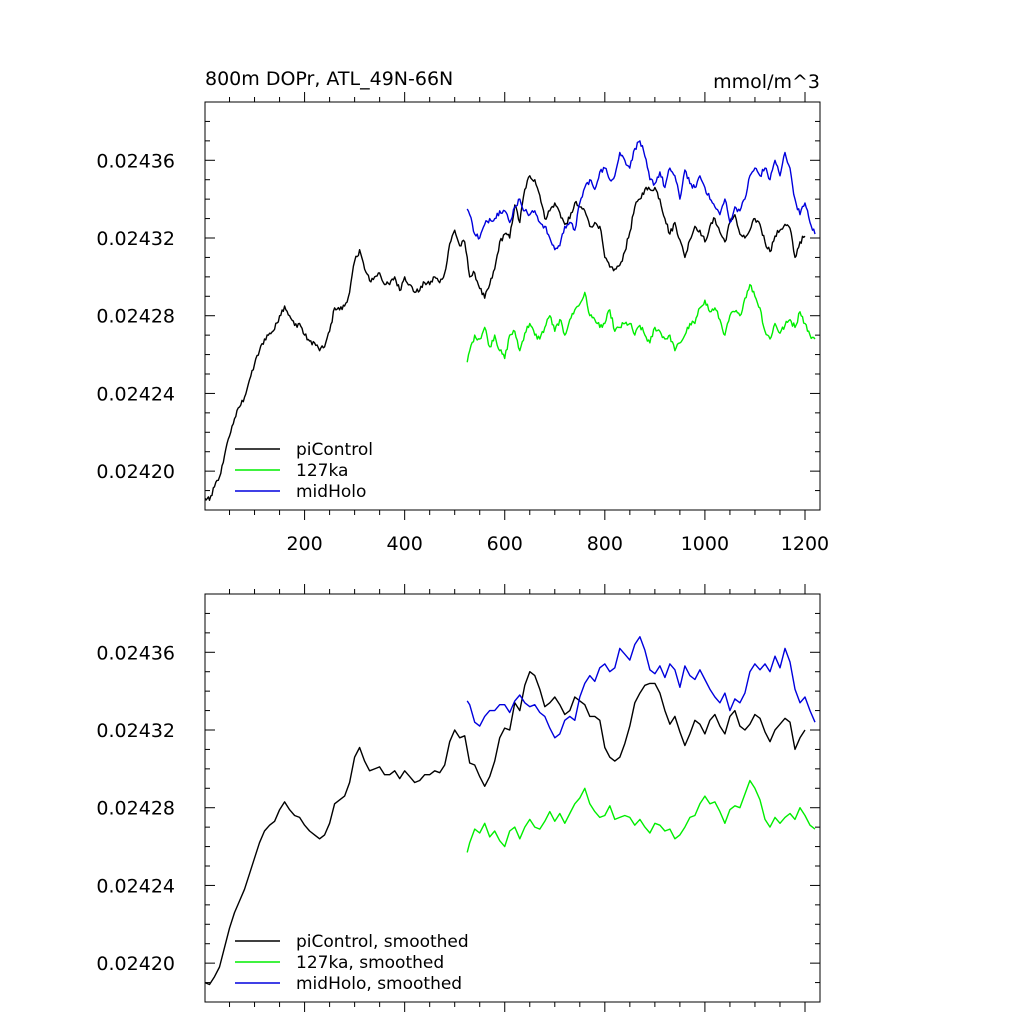  What do you see at coordinates (379, 984) in the screenshot?
I see `legend-label: midHolo, smoothed` at bounding box center [379, 984].